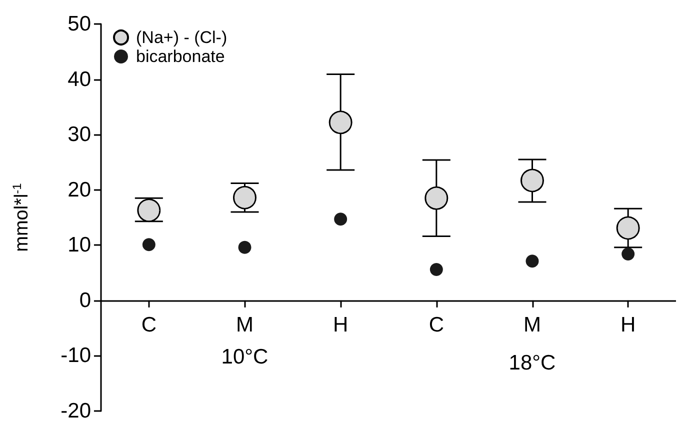 The height and width of the screenshot is (427, 684). I want to click on y-tick-label: 10, so click(79, 245).